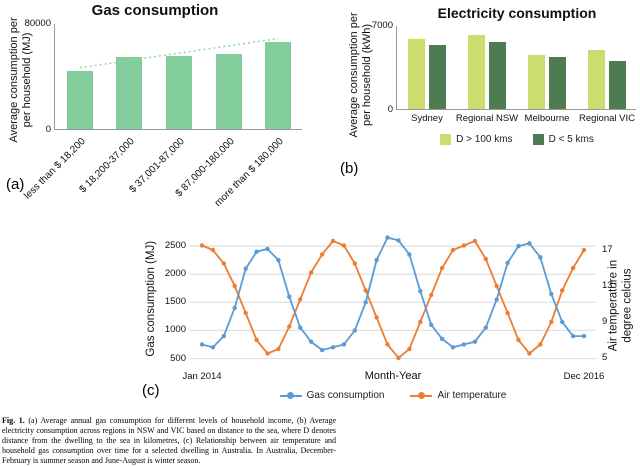 Image resolution: width=640 pixels, height=467 pixels. Describe the element at coordinates (202, 376) in the screenshot. I see `timeseries-x-tick: Jan 2014` at that location.